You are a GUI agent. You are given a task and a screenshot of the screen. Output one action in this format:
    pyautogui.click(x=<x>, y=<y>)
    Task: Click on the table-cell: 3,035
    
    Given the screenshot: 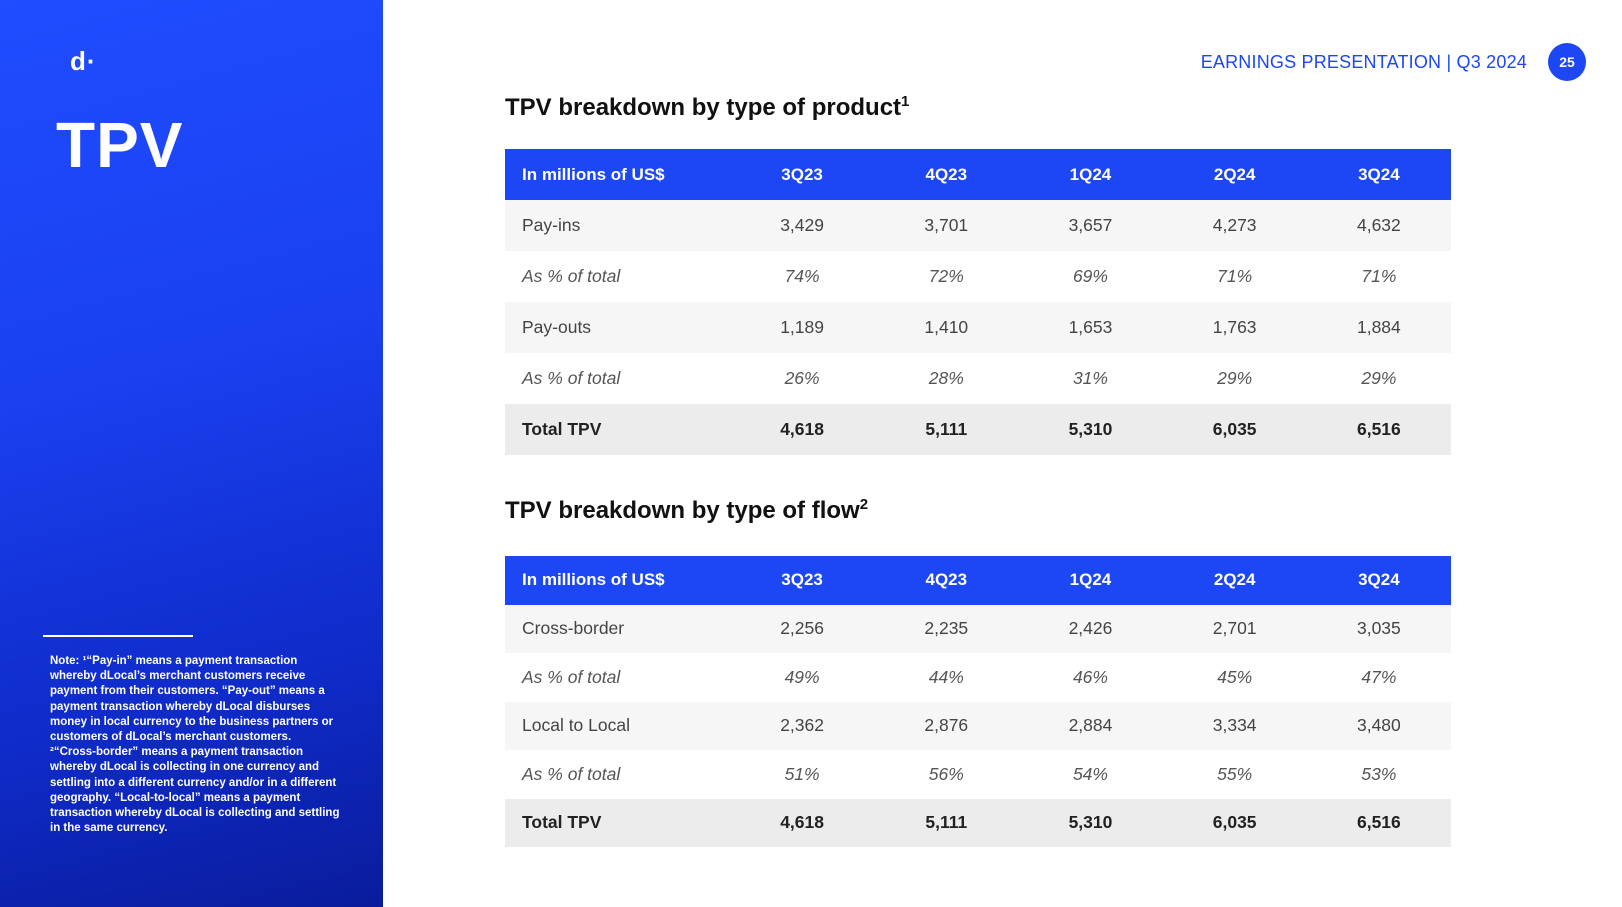 What is the action you would take?
    pyautogui.click(x=1378, y=628)
    